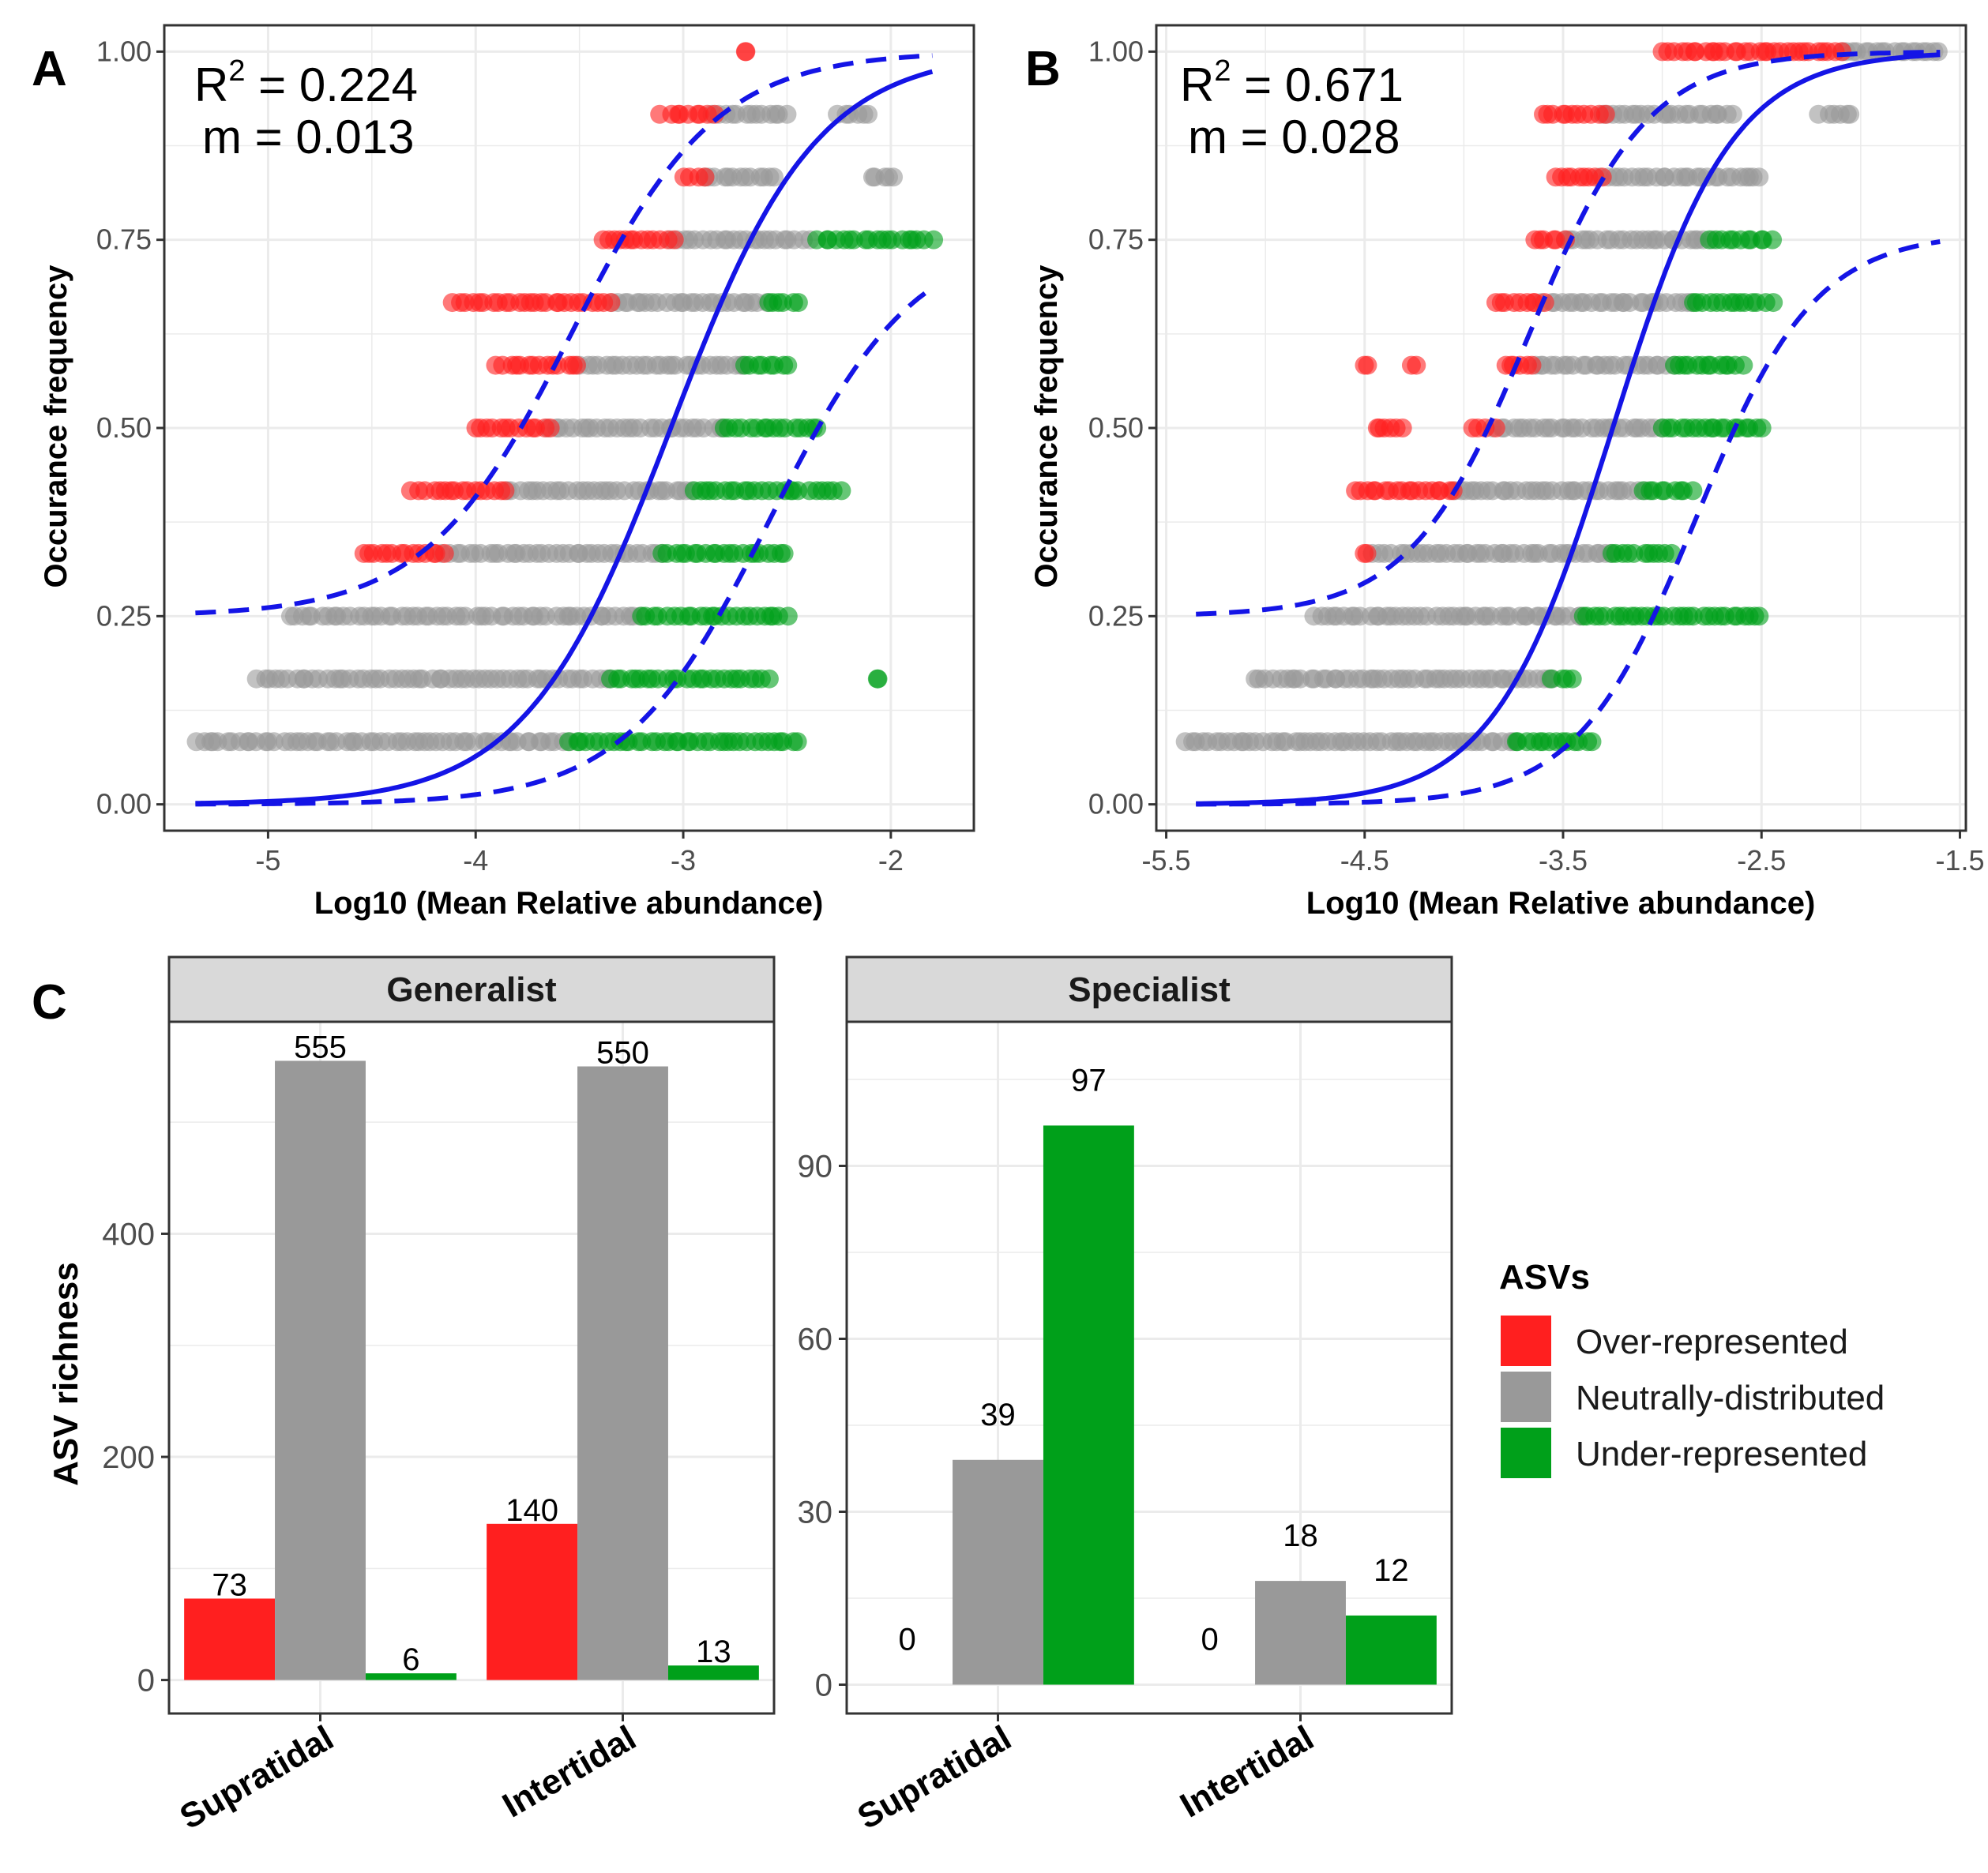  Describe the element at coordinates (1168, 1374) in the screenshot. I see `specialist-bars: 0 39 97 0 18 12` at that location.